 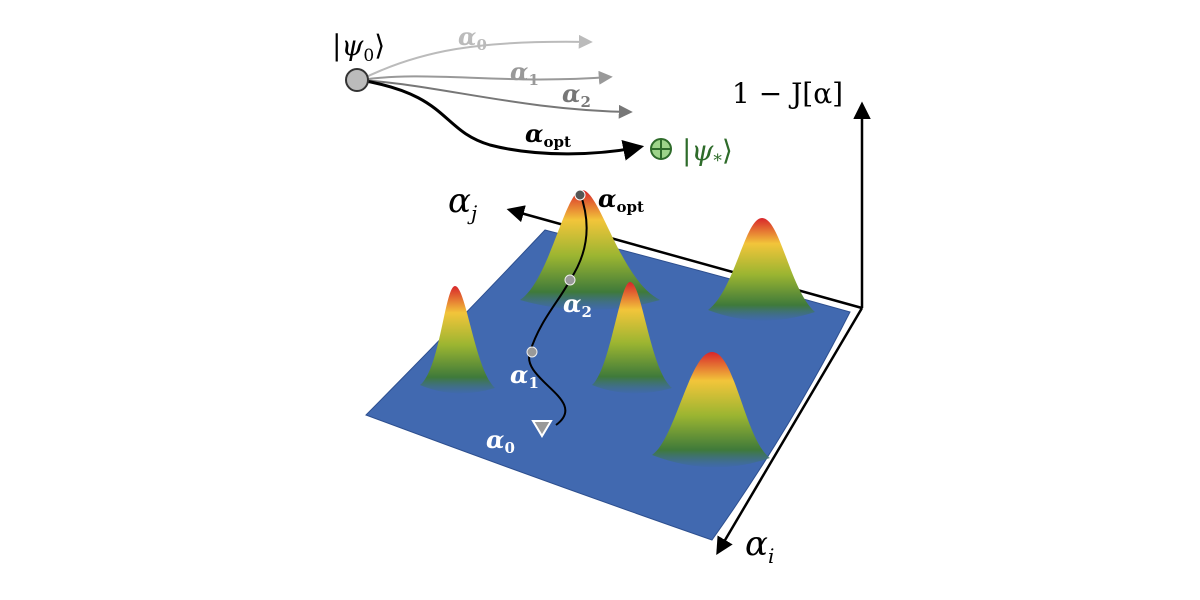 What do you see at coordinates (790, 431) in the screenshot?
I see `axis-i` at bounding box center [790, 431].